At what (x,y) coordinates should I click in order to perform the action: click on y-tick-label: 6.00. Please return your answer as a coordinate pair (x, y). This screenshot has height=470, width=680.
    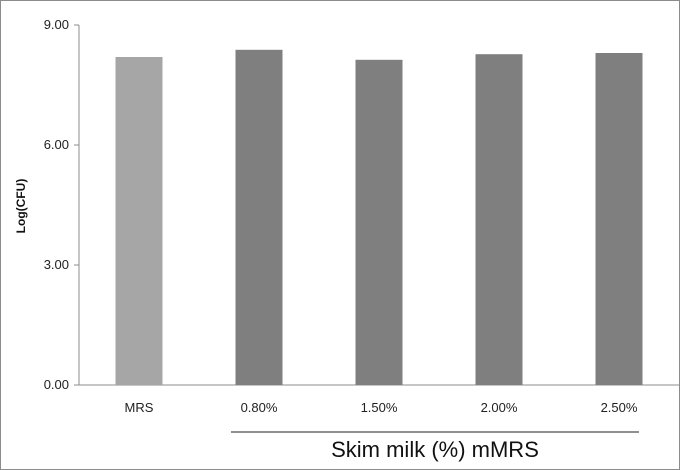
    Looking at the image, I should click on (56, 144).